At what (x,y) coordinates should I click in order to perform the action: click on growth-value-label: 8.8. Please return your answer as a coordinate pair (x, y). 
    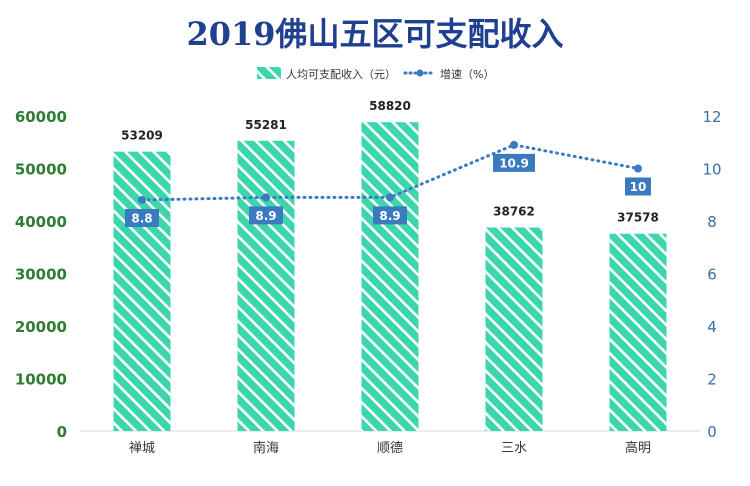
    Looking at the image, I should click on (141, 219).